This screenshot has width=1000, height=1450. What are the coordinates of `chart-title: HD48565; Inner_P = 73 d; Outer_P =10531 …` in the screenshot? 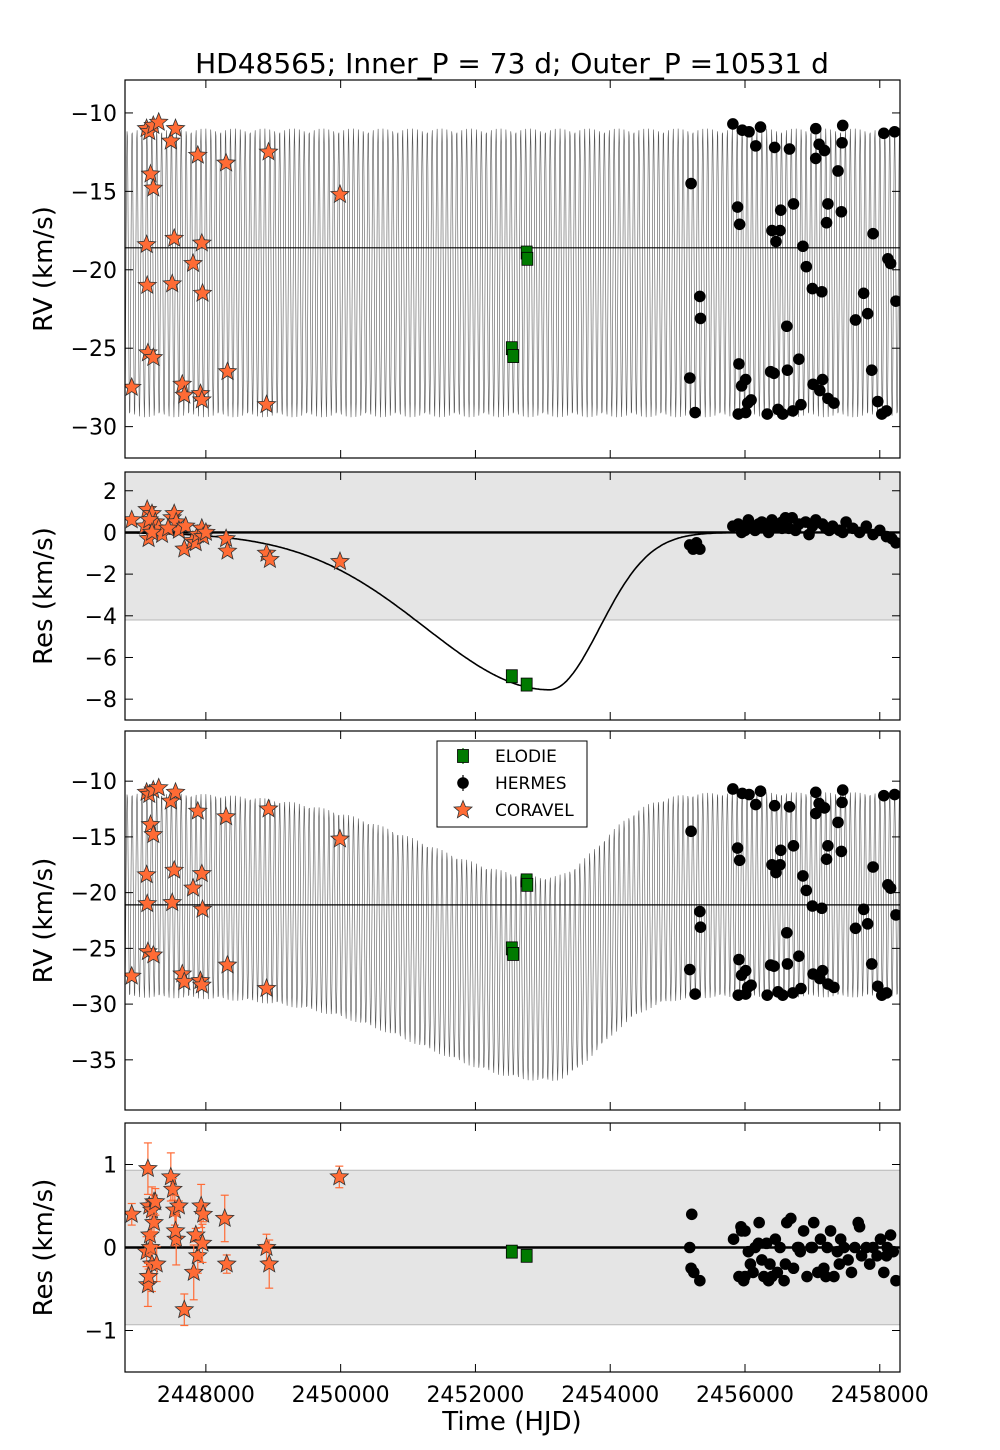 It's located at (512, 63).